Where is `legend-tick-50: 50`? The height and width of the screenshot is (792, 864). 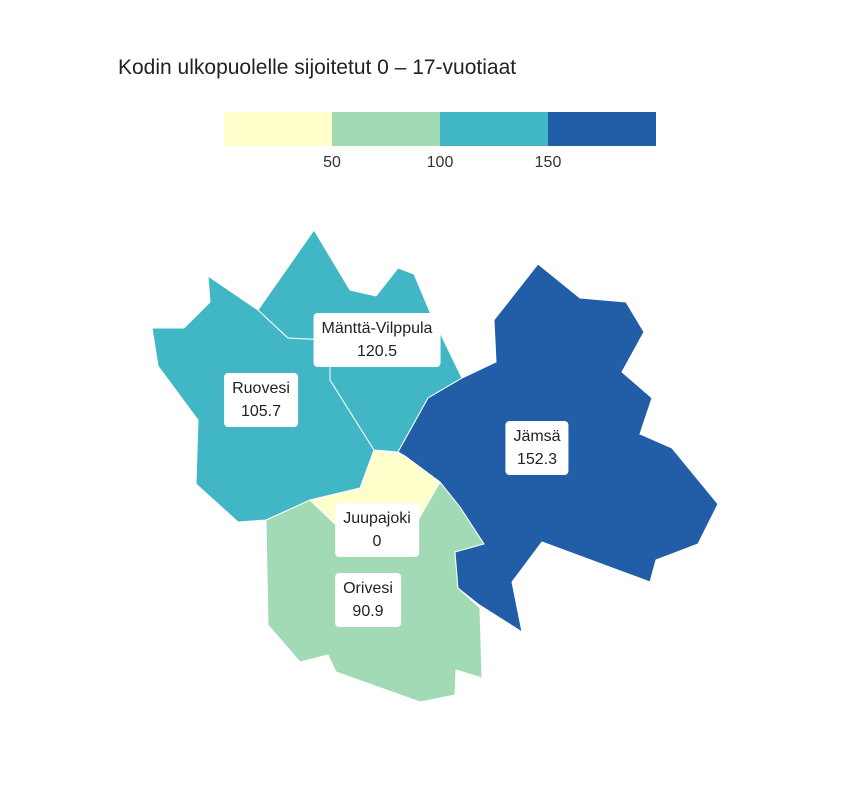 legend-tick-50: 50 is located at coordinates (332, 162).